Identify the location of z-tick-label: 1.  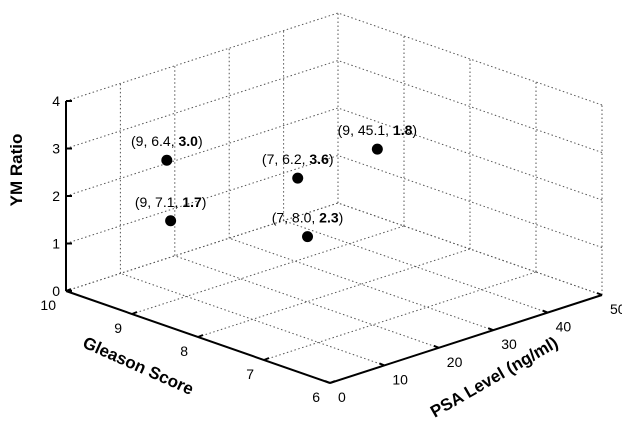
(56, 244).